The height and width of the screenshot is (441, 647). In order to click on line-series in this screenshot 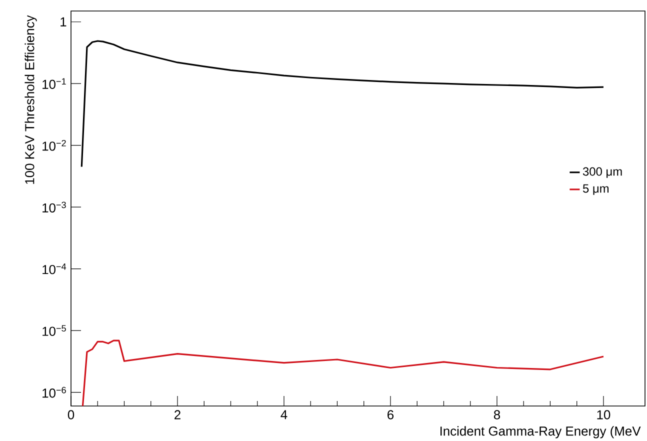, I will do `click(343, 373)`.